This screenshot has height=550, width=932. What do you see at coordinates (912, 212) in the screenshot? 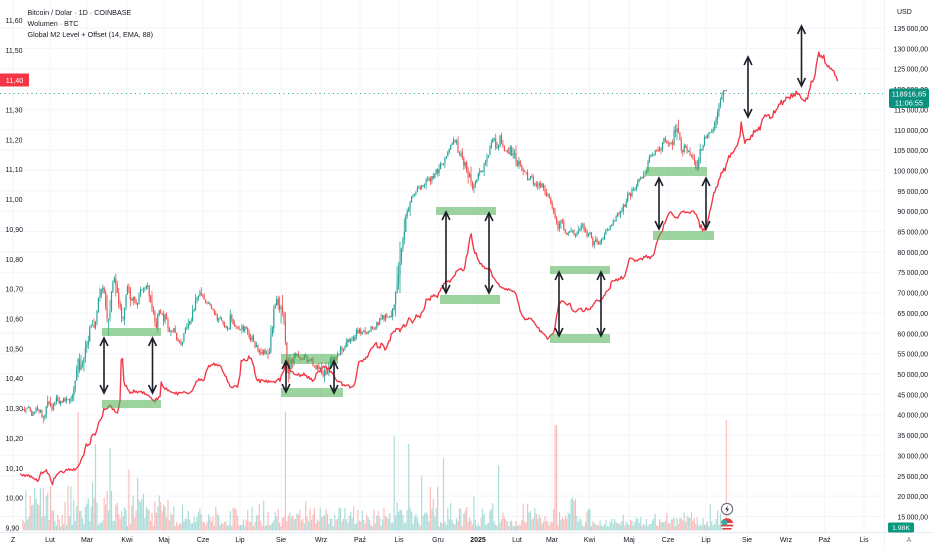
I see `svg-text: 90 000,00` at bounding box center [912, 212].